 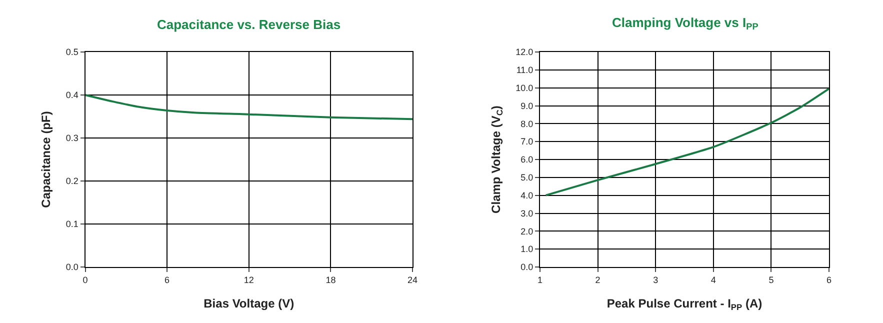 I want to click on y-tick-label: 3.0, so click(x=527, y=213).